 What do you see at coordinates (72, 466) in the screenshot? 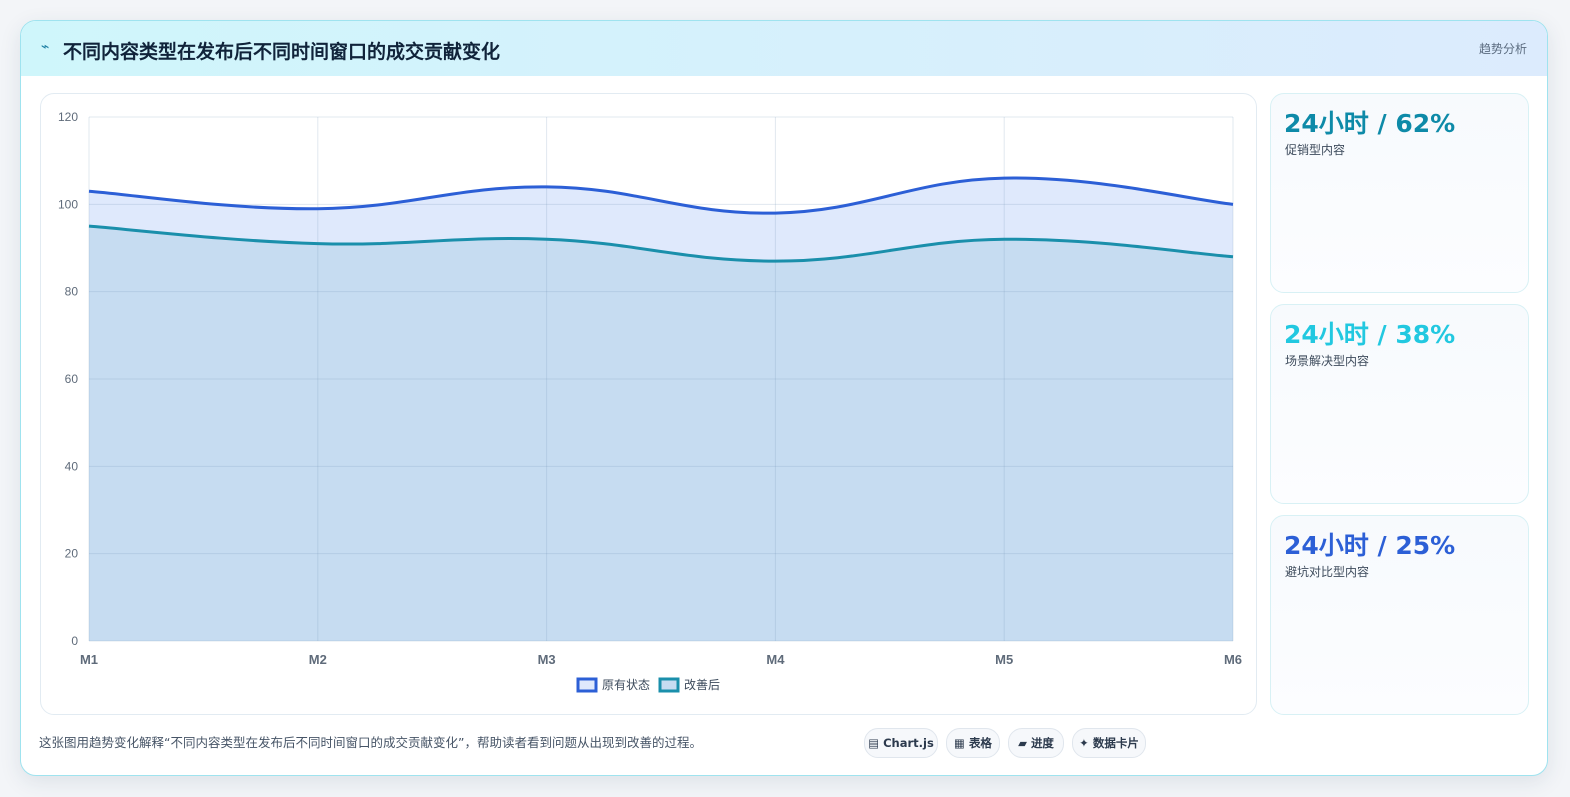
I see `y-tick-label: 40` at bounding box center [72, 466].